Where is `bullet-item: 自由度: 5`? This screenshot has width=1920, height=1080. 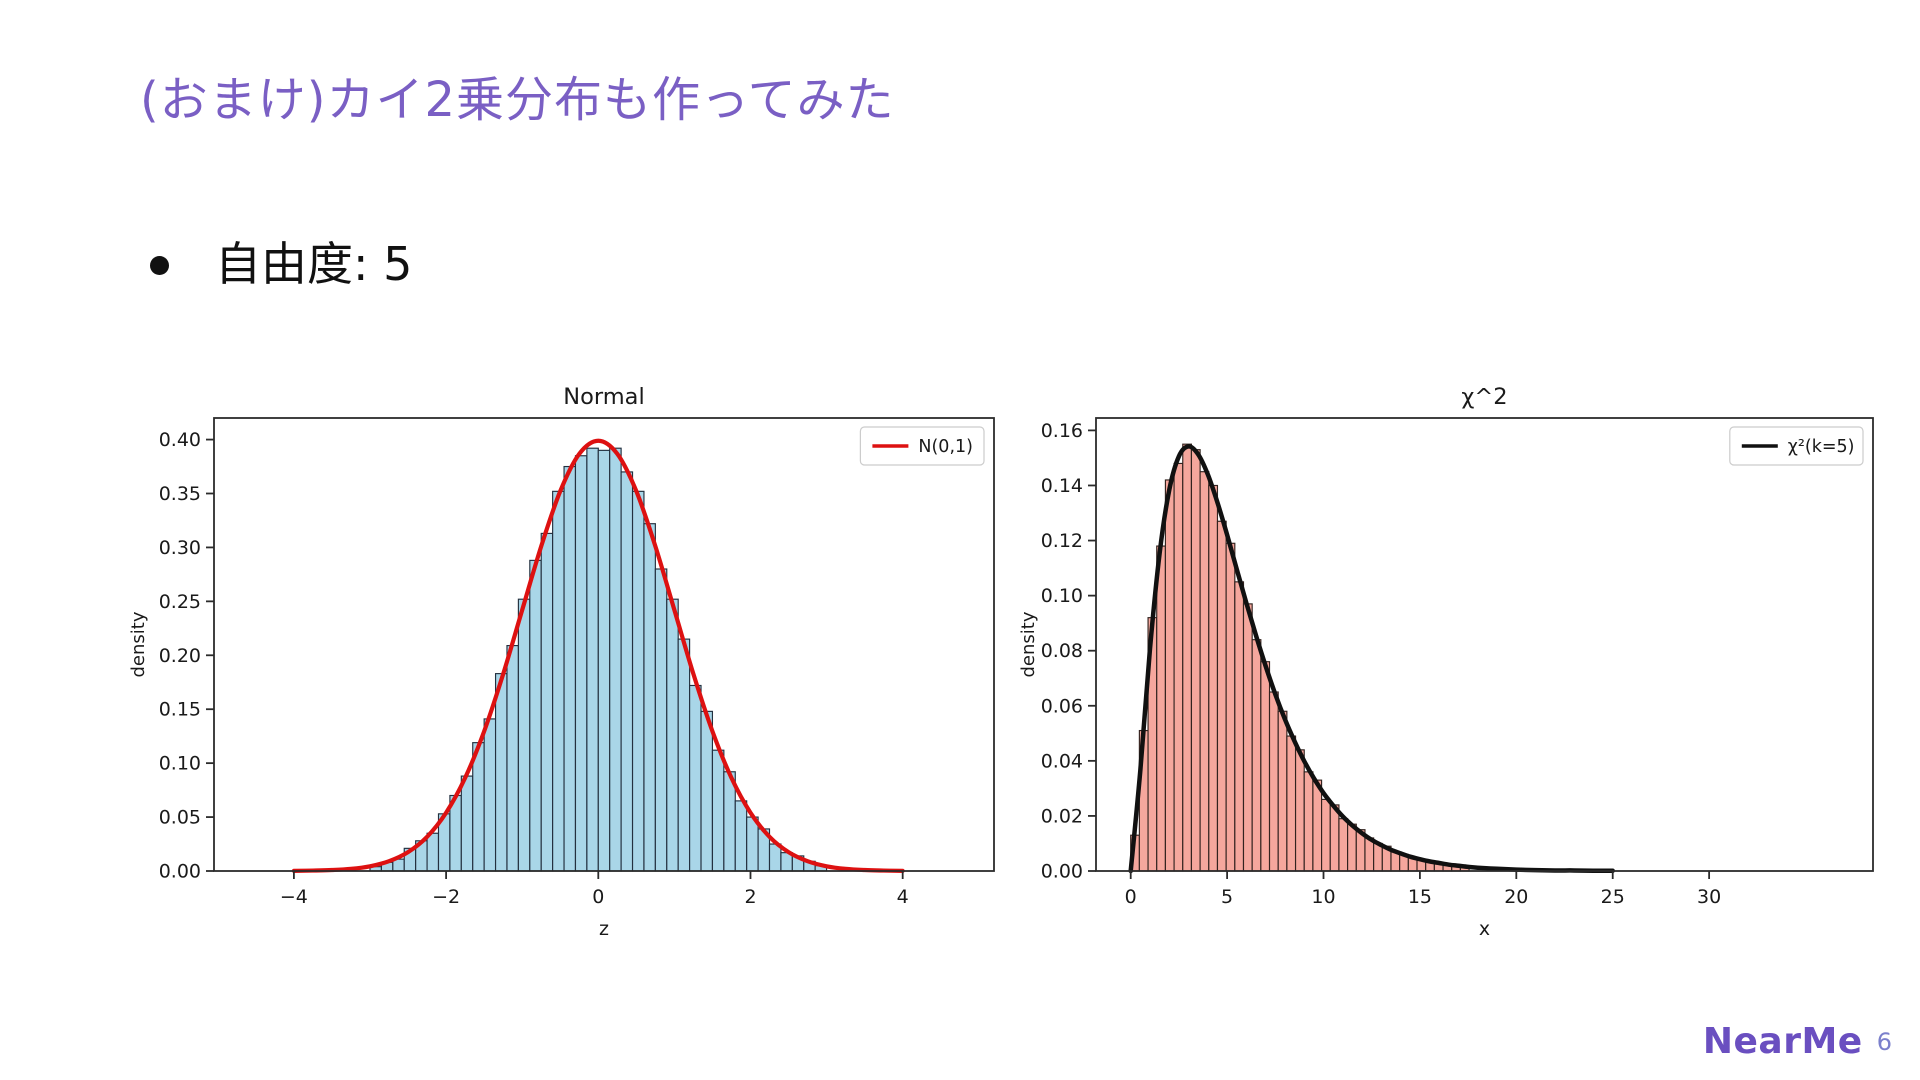 bullet-item: 自由度: 5 is located at coordinates (281, 261).